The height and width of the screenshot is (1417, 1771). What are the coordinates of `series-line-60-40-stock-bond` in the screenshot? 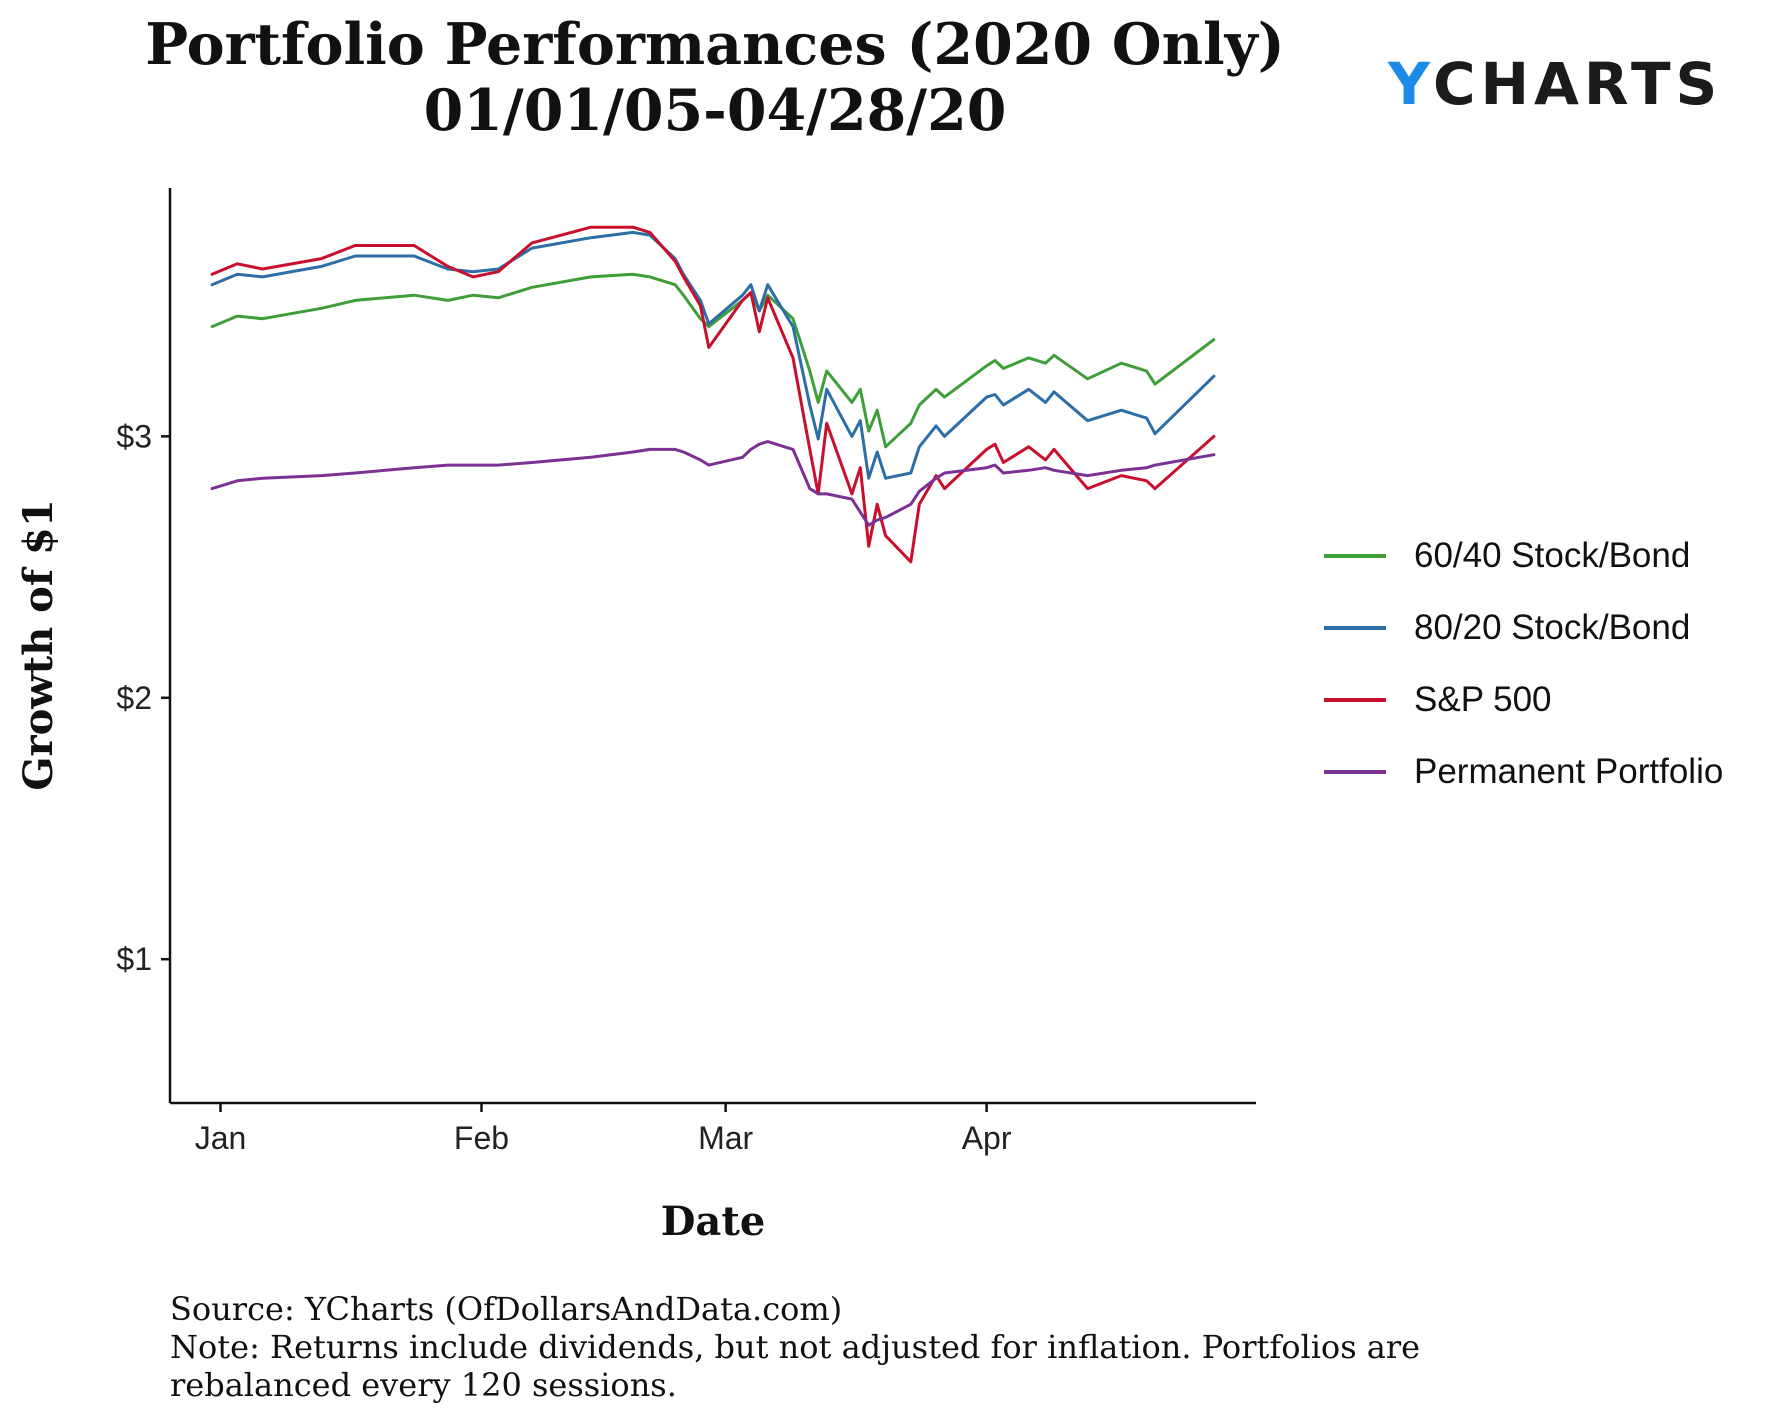 It's located at (713, 360).